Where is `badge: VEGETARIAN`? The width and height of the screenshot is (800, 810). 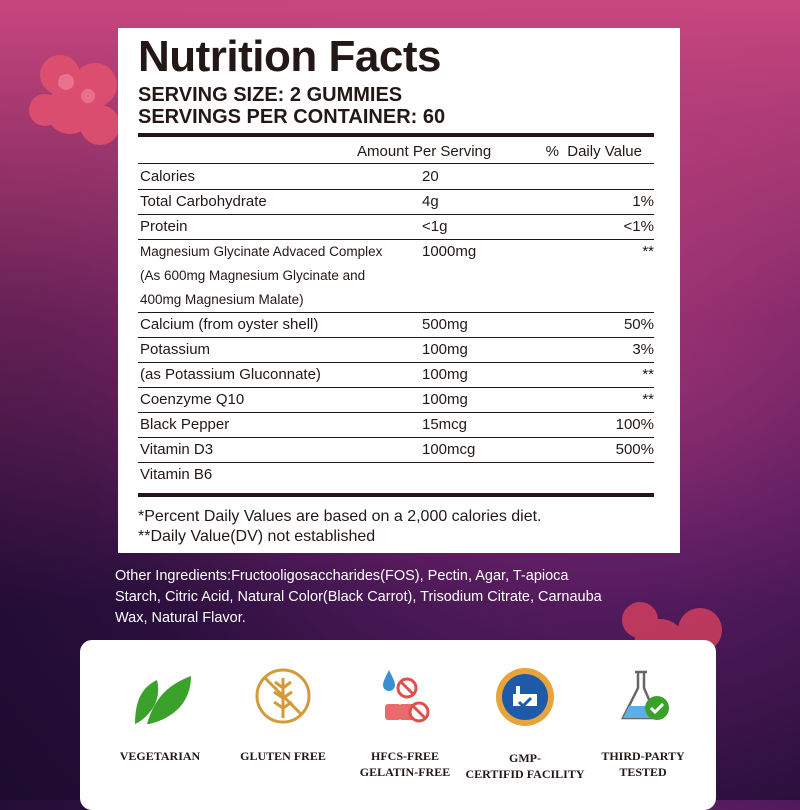 badge: VEGETARIAN is located at coordinates (160, 715).